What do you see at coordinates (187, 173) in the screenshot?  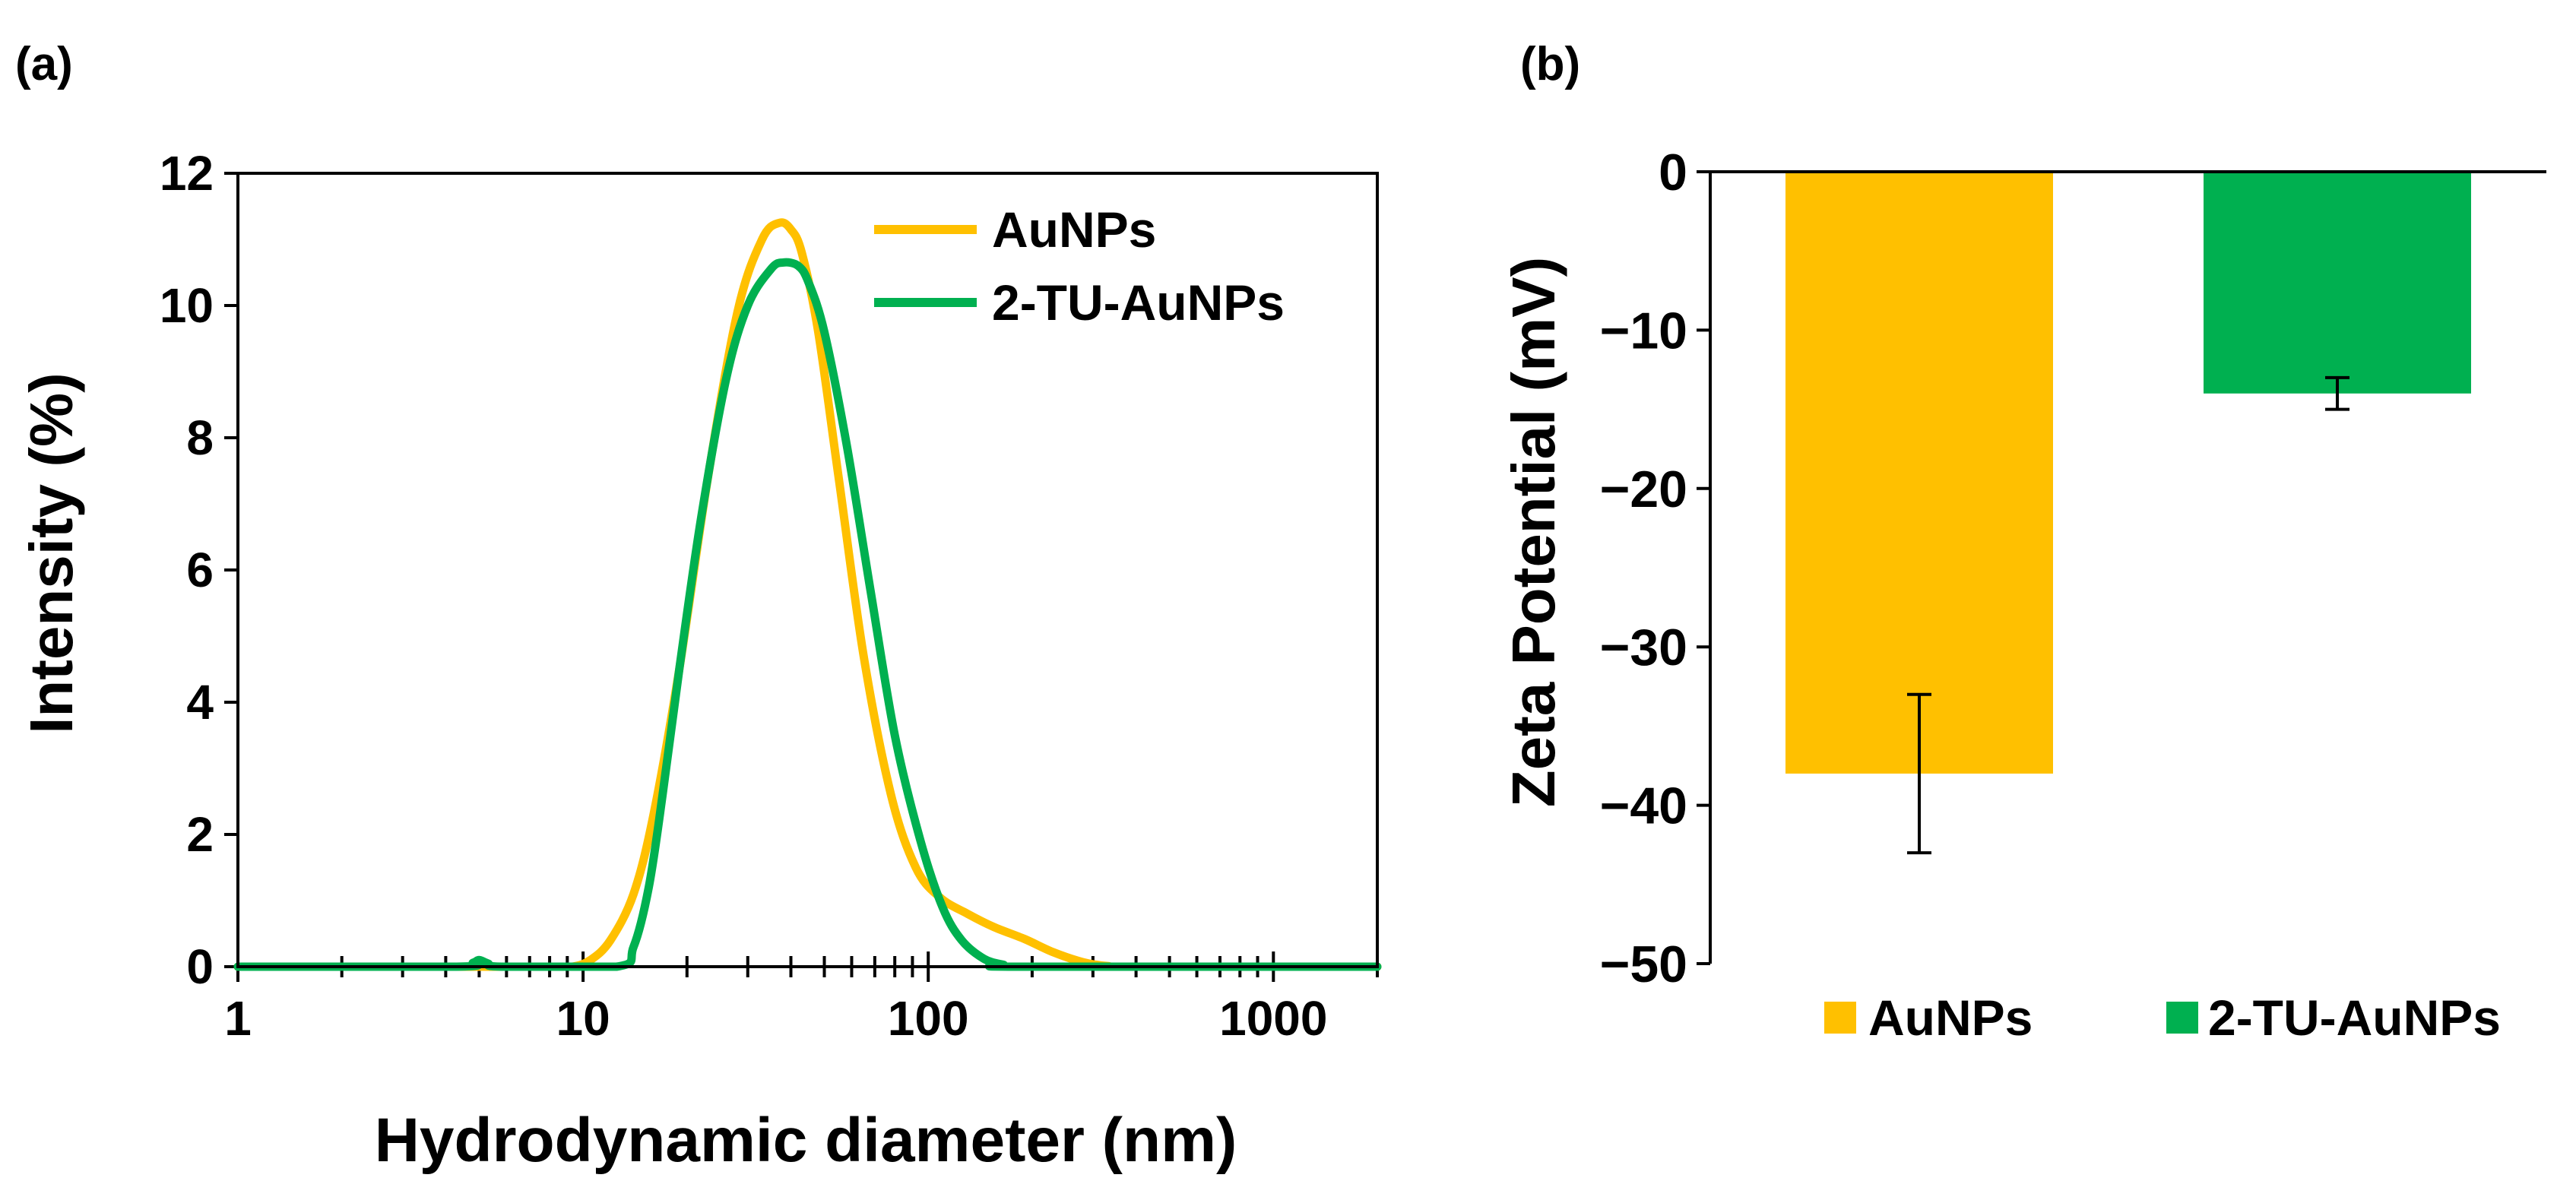 I see `panel-a-y-tick-label: 12` at bounding box center [187, 173].